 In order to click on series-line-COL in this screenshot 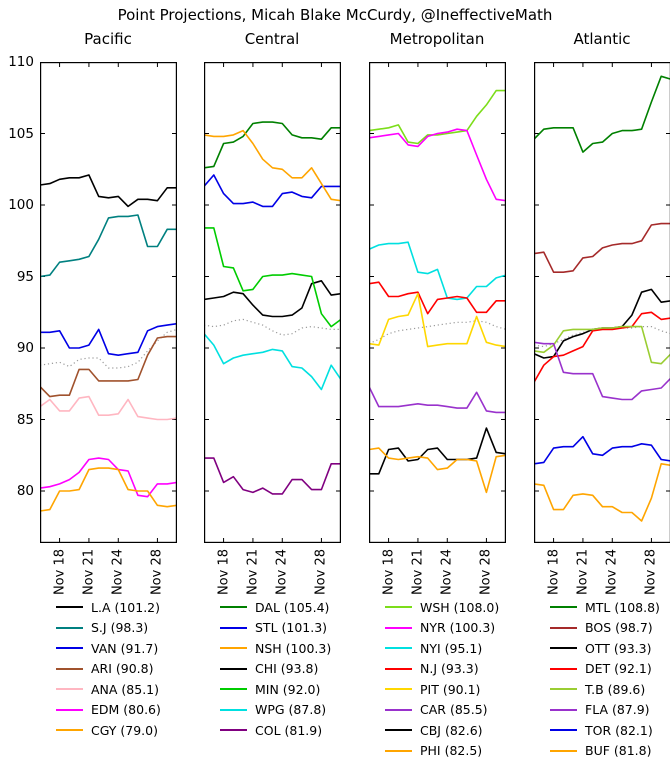, I will do `click(272, 476)`.